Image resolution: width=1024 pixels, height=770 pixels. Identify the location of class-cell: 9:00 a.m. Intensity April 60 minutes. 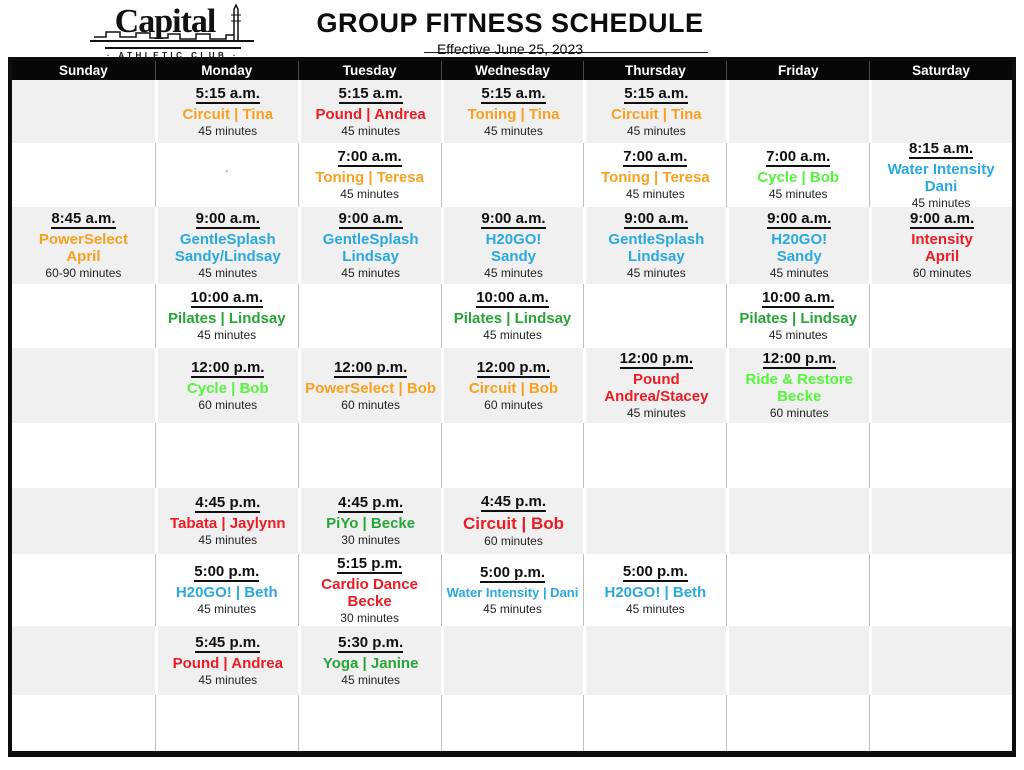
(940, 245).